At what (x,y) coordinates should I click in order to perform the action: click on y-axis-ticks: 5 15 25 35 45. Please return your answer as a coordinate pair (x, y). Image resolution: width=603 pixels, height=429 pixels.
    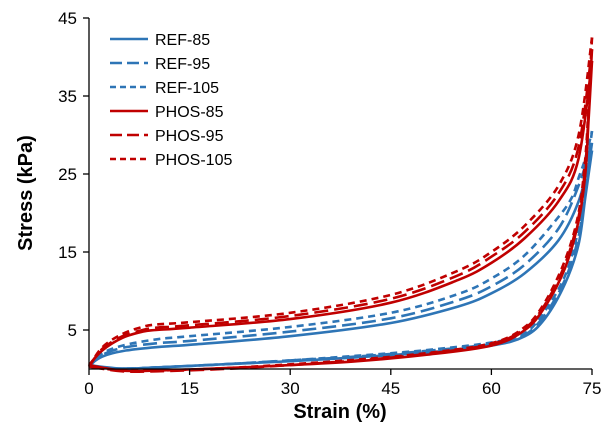
    Looking at the image, I should click on (73, 174).